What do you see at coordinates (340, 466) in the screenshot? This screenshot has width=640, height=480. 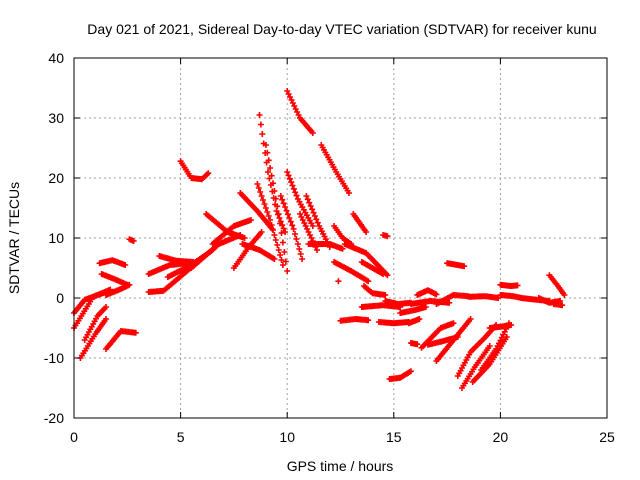 I see `x-axis-title: GPS time / hours` at bounding box center [340, 466].